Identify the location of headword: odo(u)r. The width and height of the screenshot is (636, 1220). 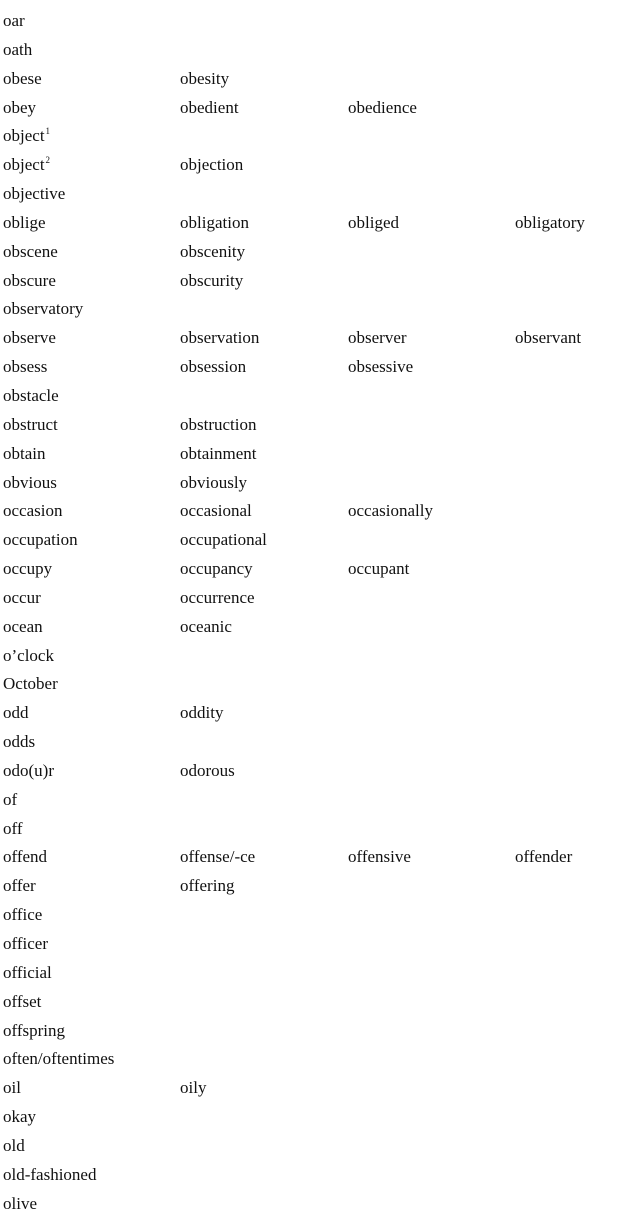
(28, 771).